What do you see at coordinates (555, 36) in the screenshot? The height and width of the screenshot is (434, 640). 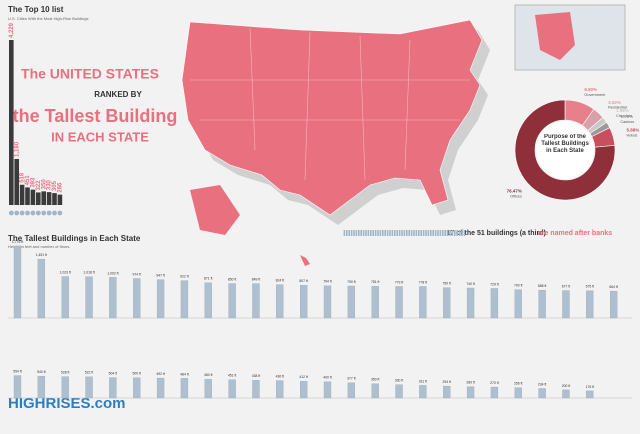 I see `inset-states` at bounding box center [555, 36].